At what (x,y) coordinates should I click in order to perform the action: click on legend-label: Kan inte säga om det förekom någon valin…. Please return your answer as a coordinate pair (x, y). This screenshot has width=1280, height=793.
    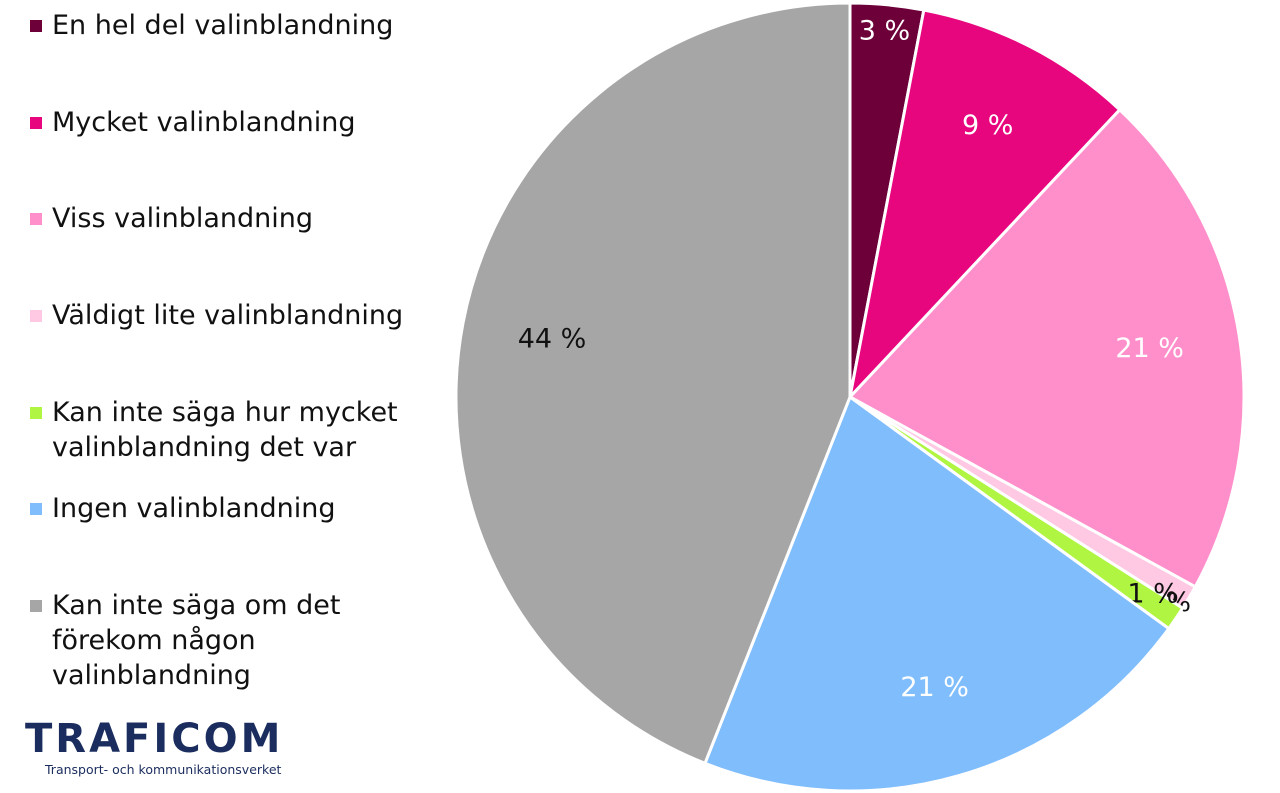
    Looking at the image, I should click on (196, 640).